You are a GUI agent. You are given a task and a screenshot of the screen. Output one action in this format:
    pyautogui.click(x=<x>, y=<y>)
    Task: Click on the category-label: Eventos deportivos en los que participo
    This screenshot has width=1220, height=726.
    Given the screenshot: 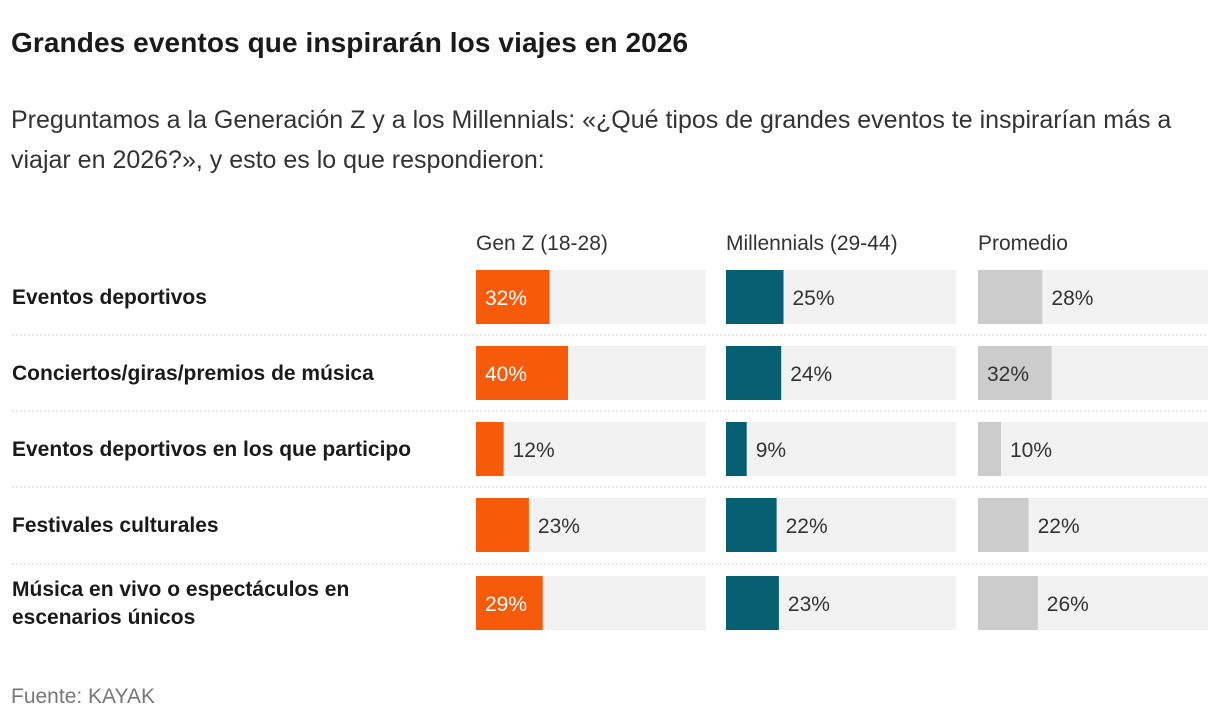 What is the action you would take?
    pyautogui.click(x=211, y=449)
    